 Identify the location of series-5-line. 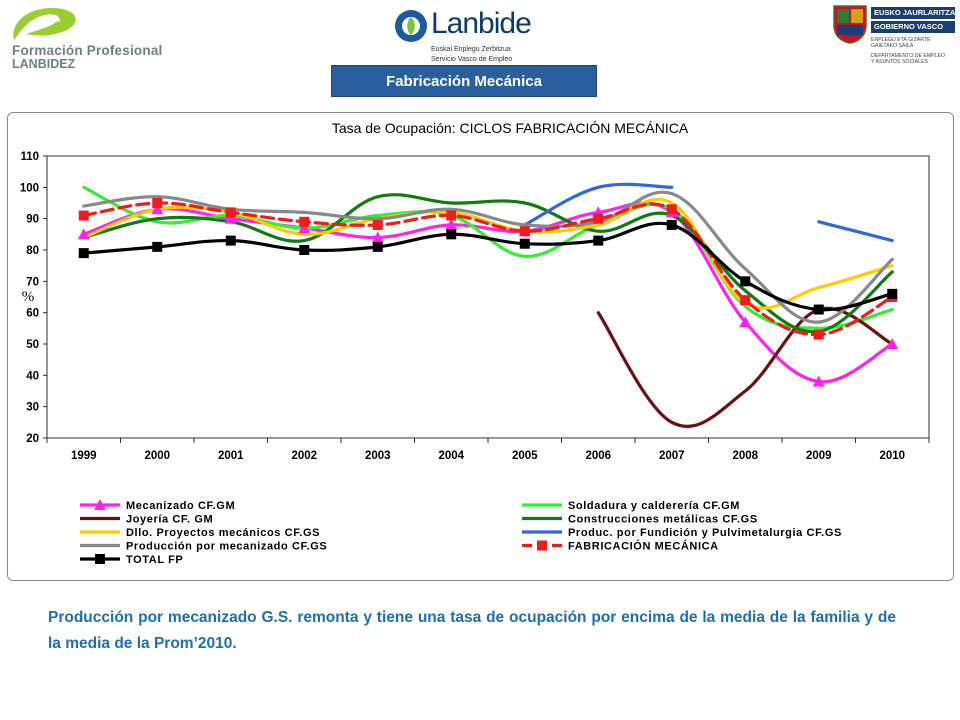
(855, 231).